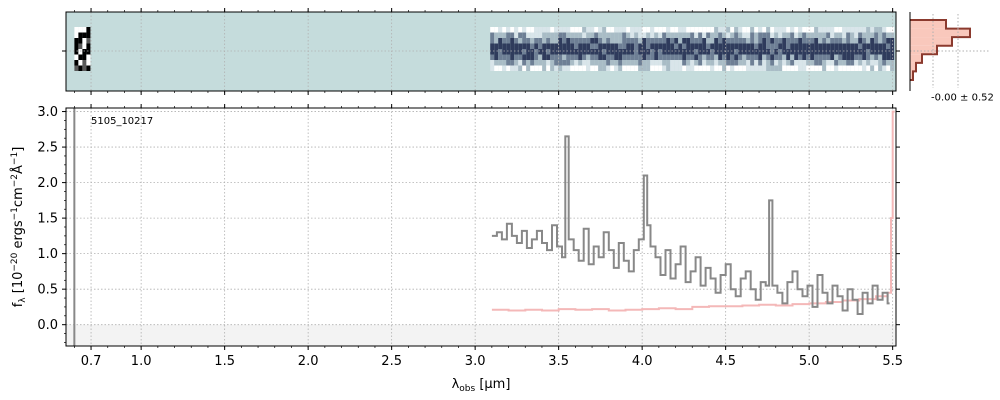 This screenshot has width=1000, height=400. What do you see at coordinates (391, 361) in the screenshot?
I see `x-tick-label: 2.5` at bounding box center [391, 361].